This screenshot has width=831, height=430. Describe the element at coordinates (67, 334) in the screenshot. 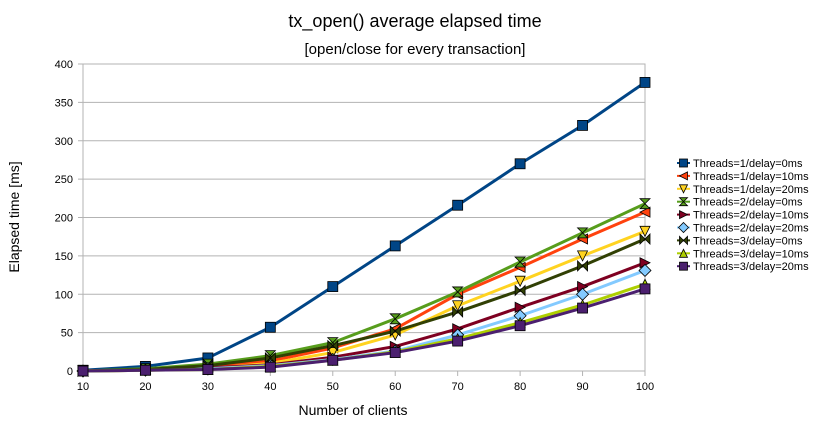

I see `y-tick-label: 50` at that location.